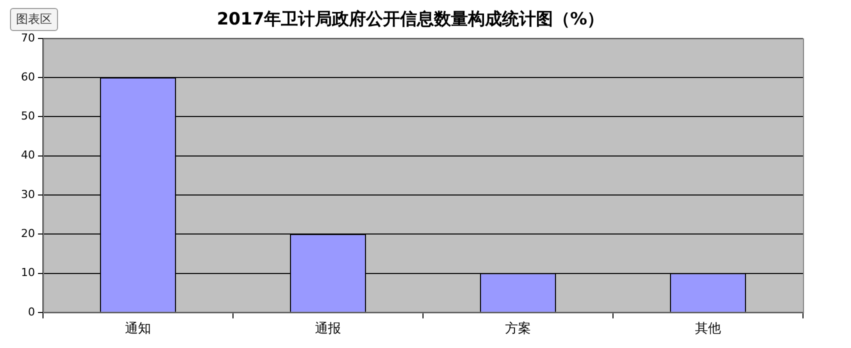 The height and width of the screenshot is (348, 851). Describe the element at coordinates (27, 37) in the screenshot. I see `y-tick-label: 70` at that location.